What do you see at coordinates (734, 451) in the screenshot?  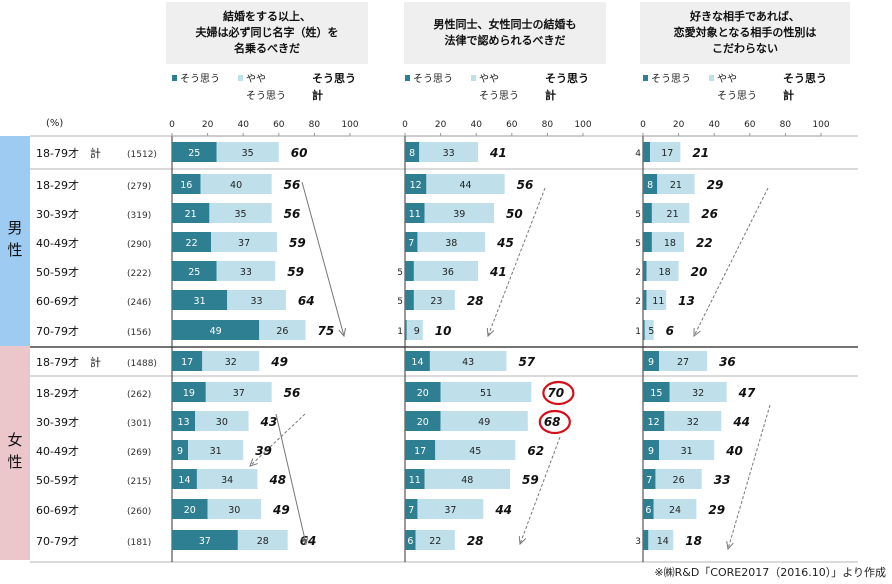 I see `bar-total-label: 40` at bounding box center [734, 451].